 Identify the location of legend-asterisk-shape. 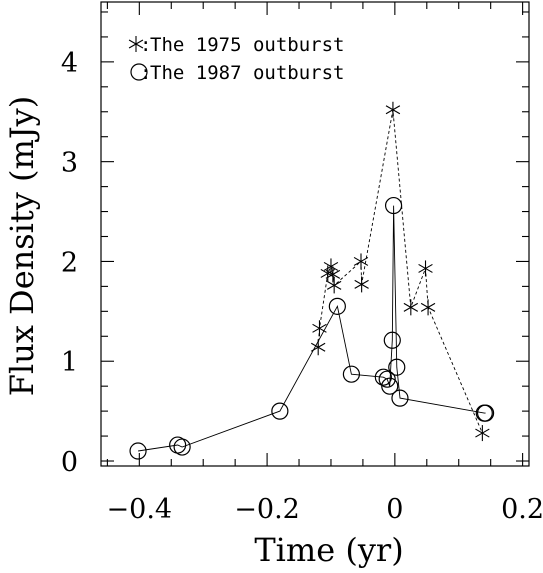
(136, 44).